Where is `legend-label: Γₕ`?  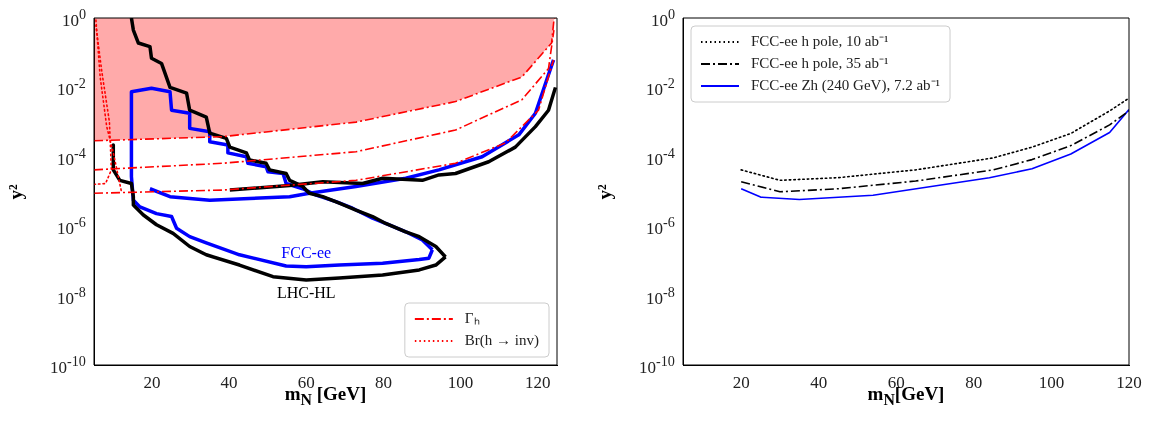 legend-label: Γₕ is located at coordinates (472, 317).